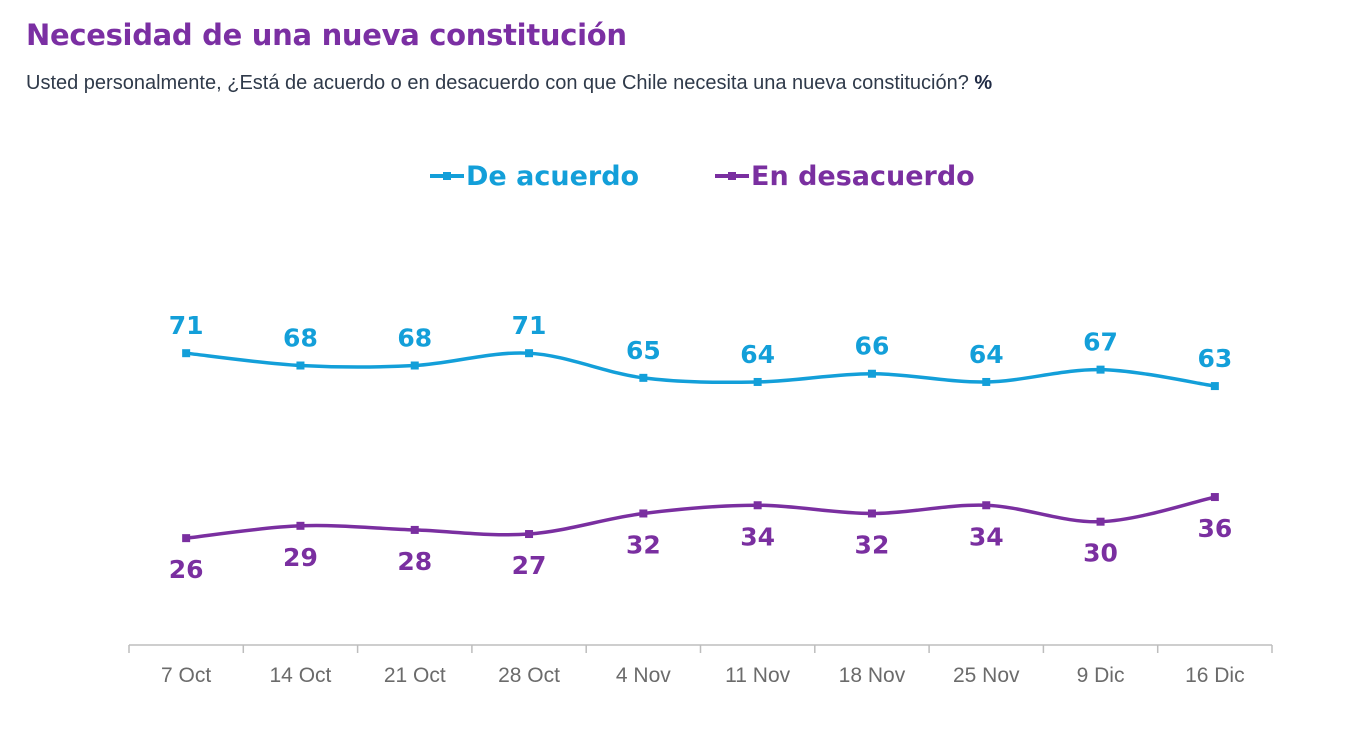 This screenshot has width=1365, height=729. Describe the element at coordinates (415, 675) in the screenshot. I see `x-tick-label: 21 Oct` at that location.